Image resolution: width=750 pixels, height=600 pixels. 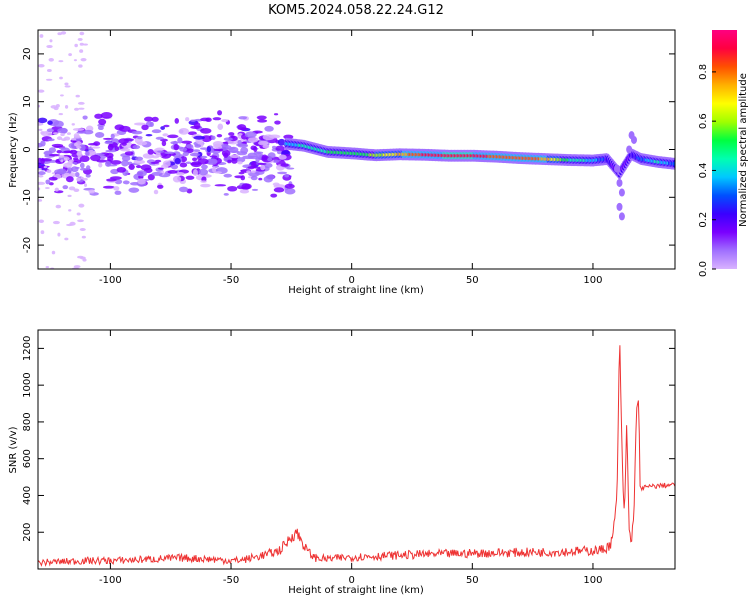 What do you see at coordinates (703, 269) in the screenshot?
I see `colorbar-tick-label: 0.0` at bounding box center [703, 269].